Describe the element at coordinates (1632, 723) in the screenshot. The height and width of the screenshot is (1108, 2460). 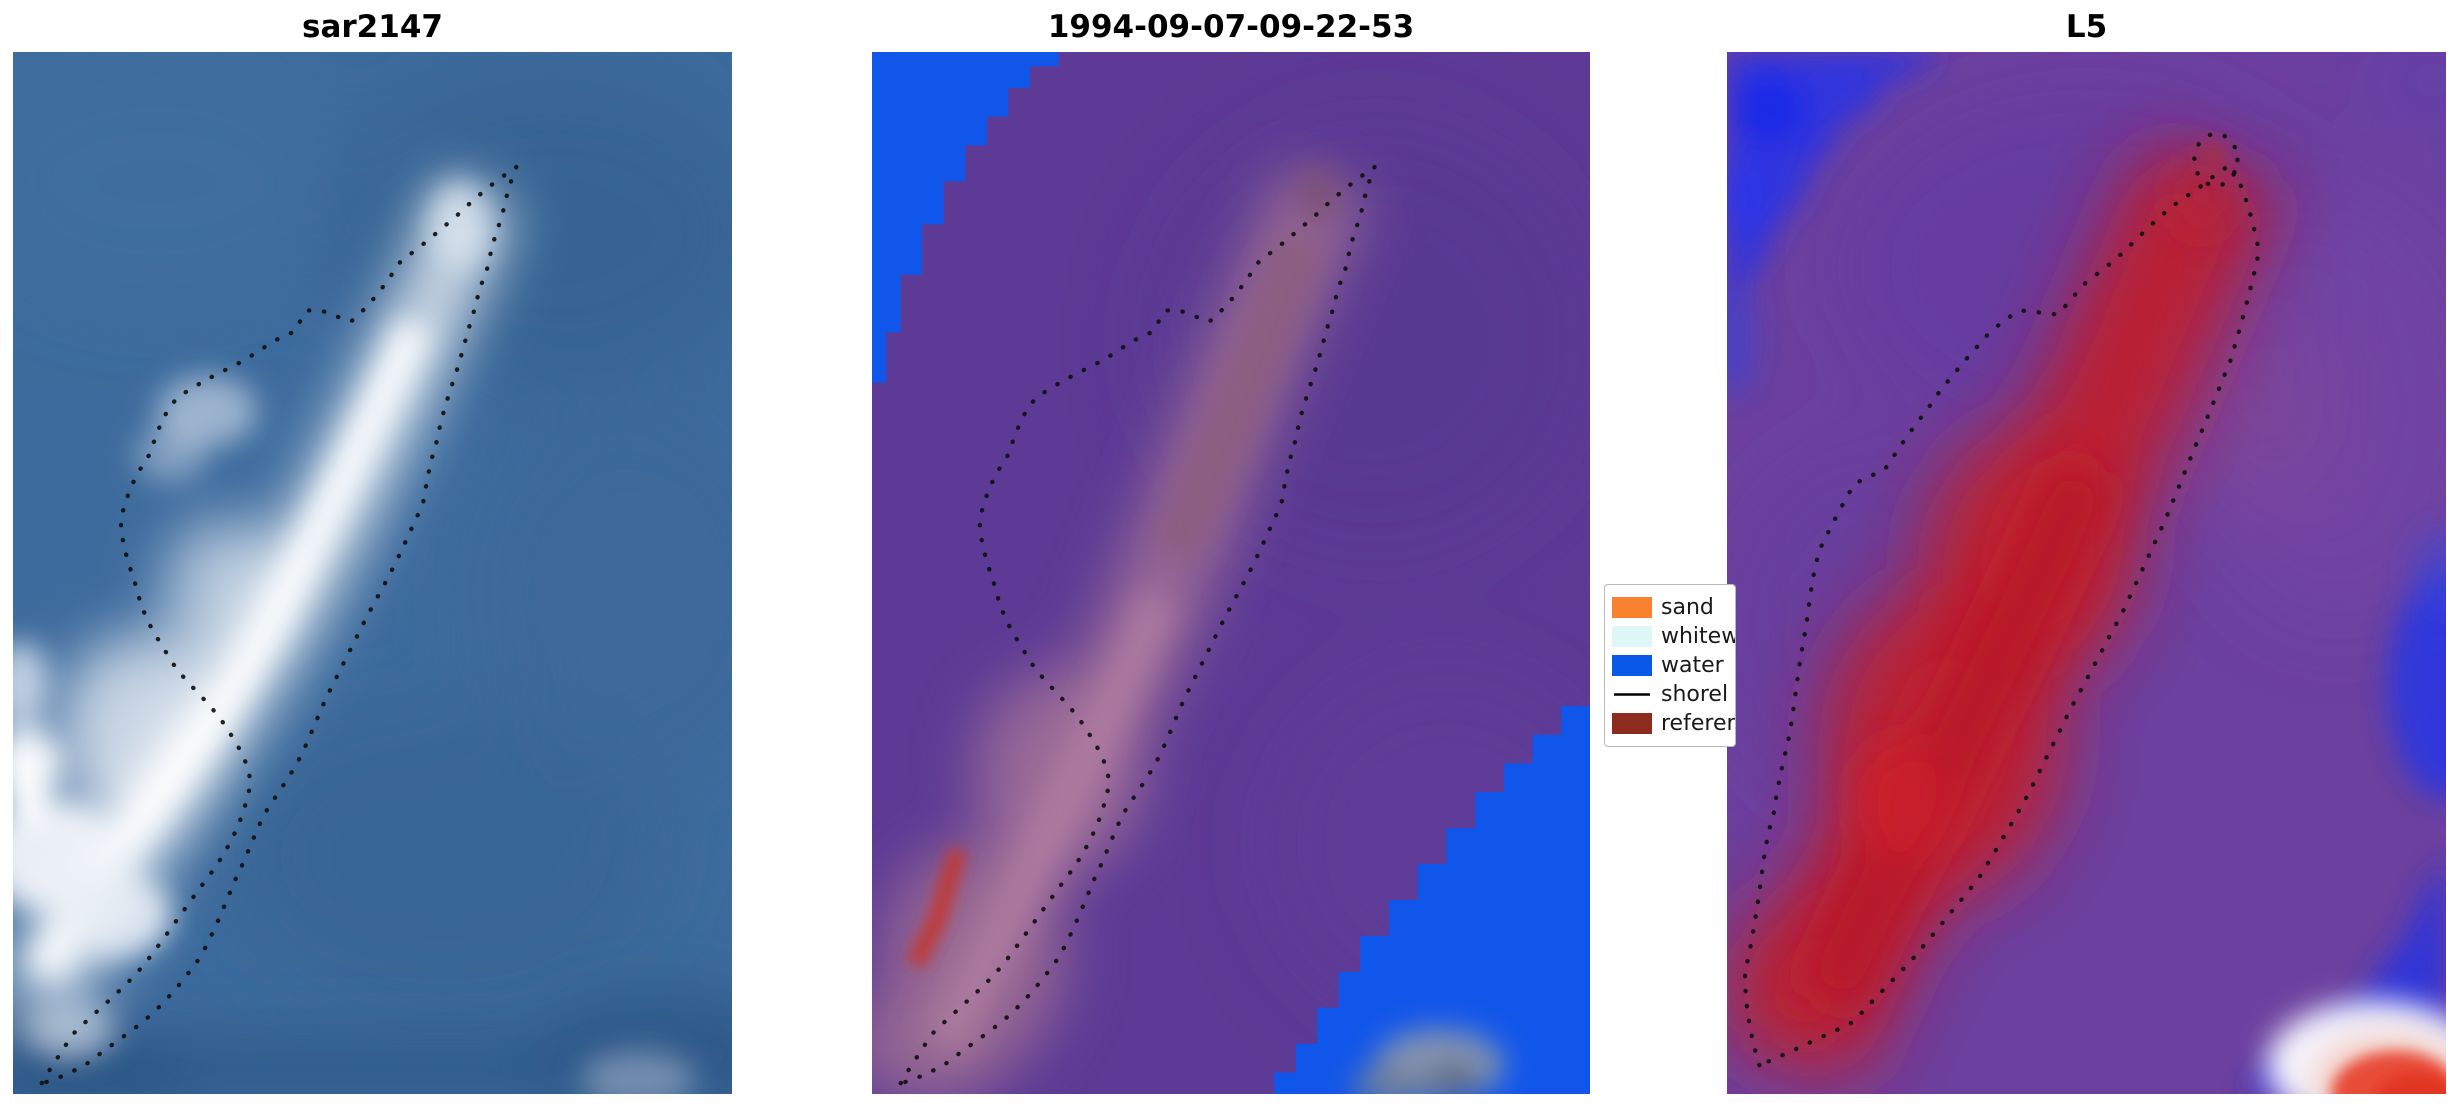
I see `reference-swatch-icon` at that location.